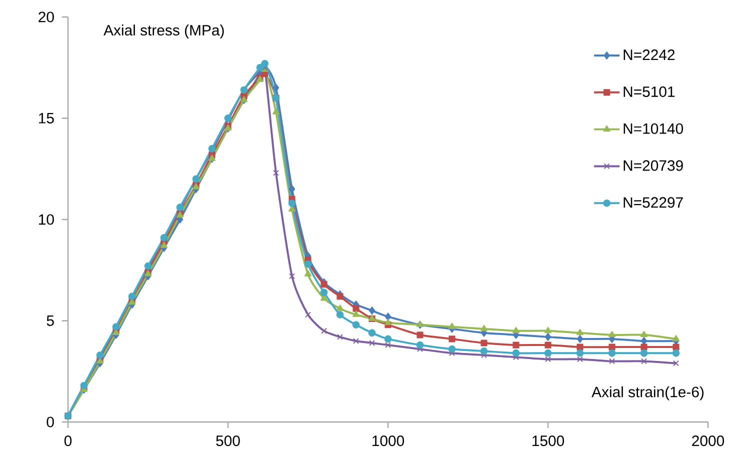  Describe the element at coordinates (649, 55) in the screenshot. I see `legend-label: N=2242` at that location.